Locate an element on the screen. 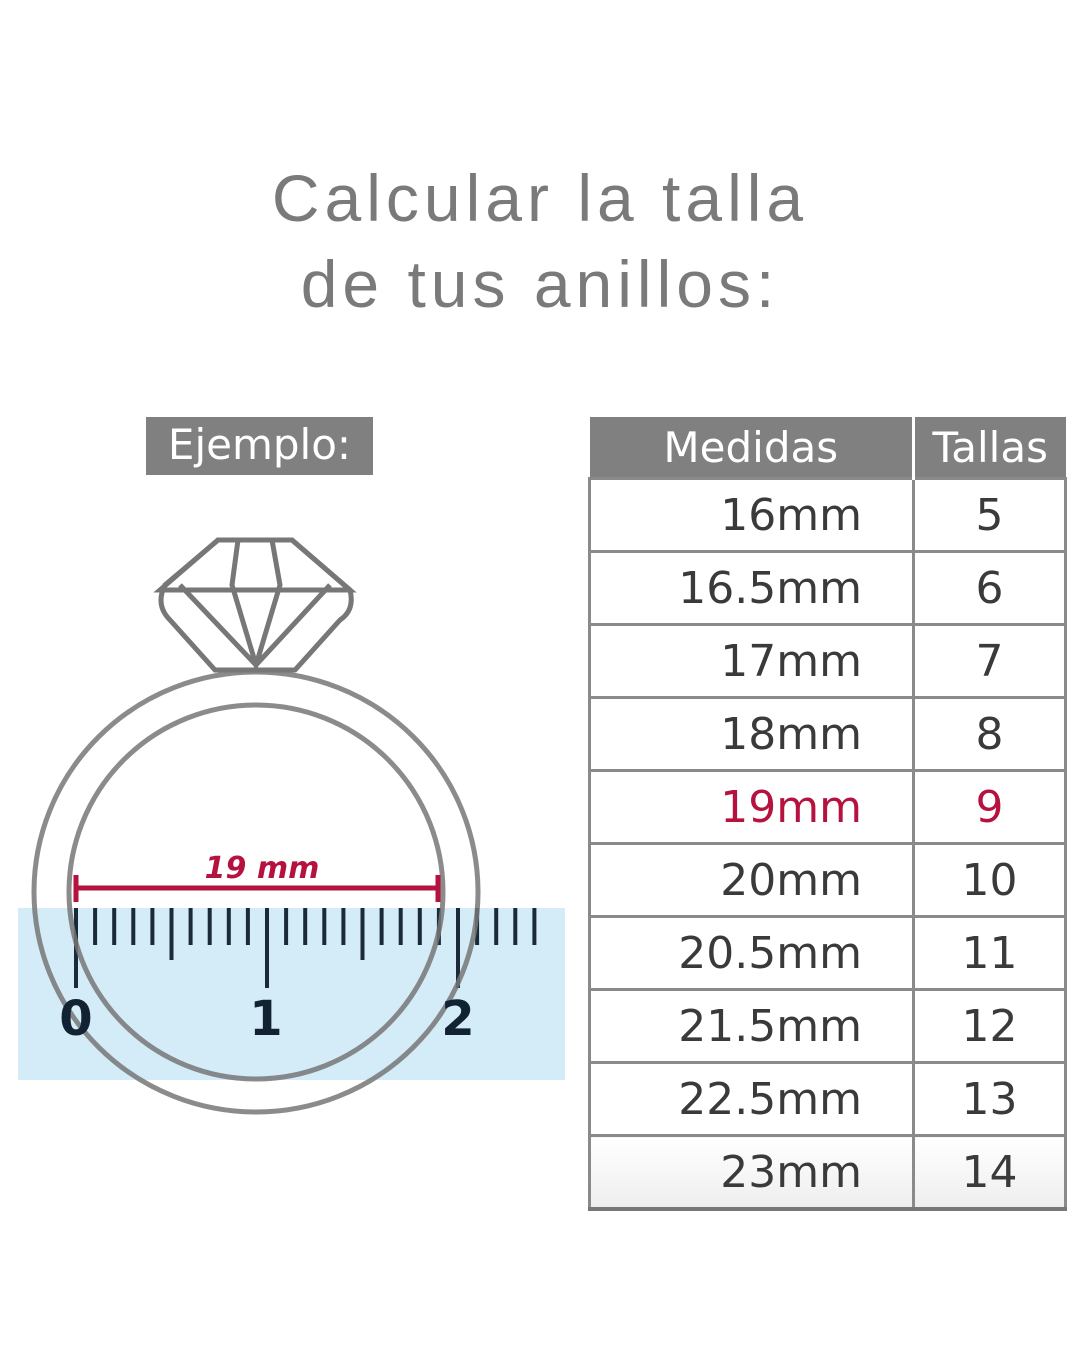 The image size is (1080, 1350). ruler-label-0: 0 is located at coordinates (75, 1019).